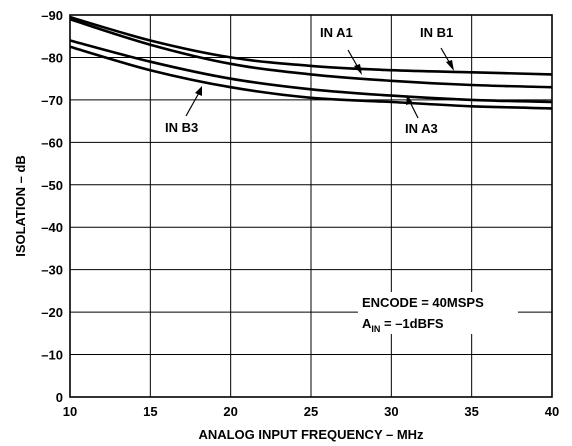 Image resolution: width=572 pixels, height=446 pixels. What do you see at coordinates (52, 206) in the screenshot?
I see `y-tick-labels: 0 –10 –20 –30 –40 –50 –60 –70 –80 –90` at bounding box center [52, 206].